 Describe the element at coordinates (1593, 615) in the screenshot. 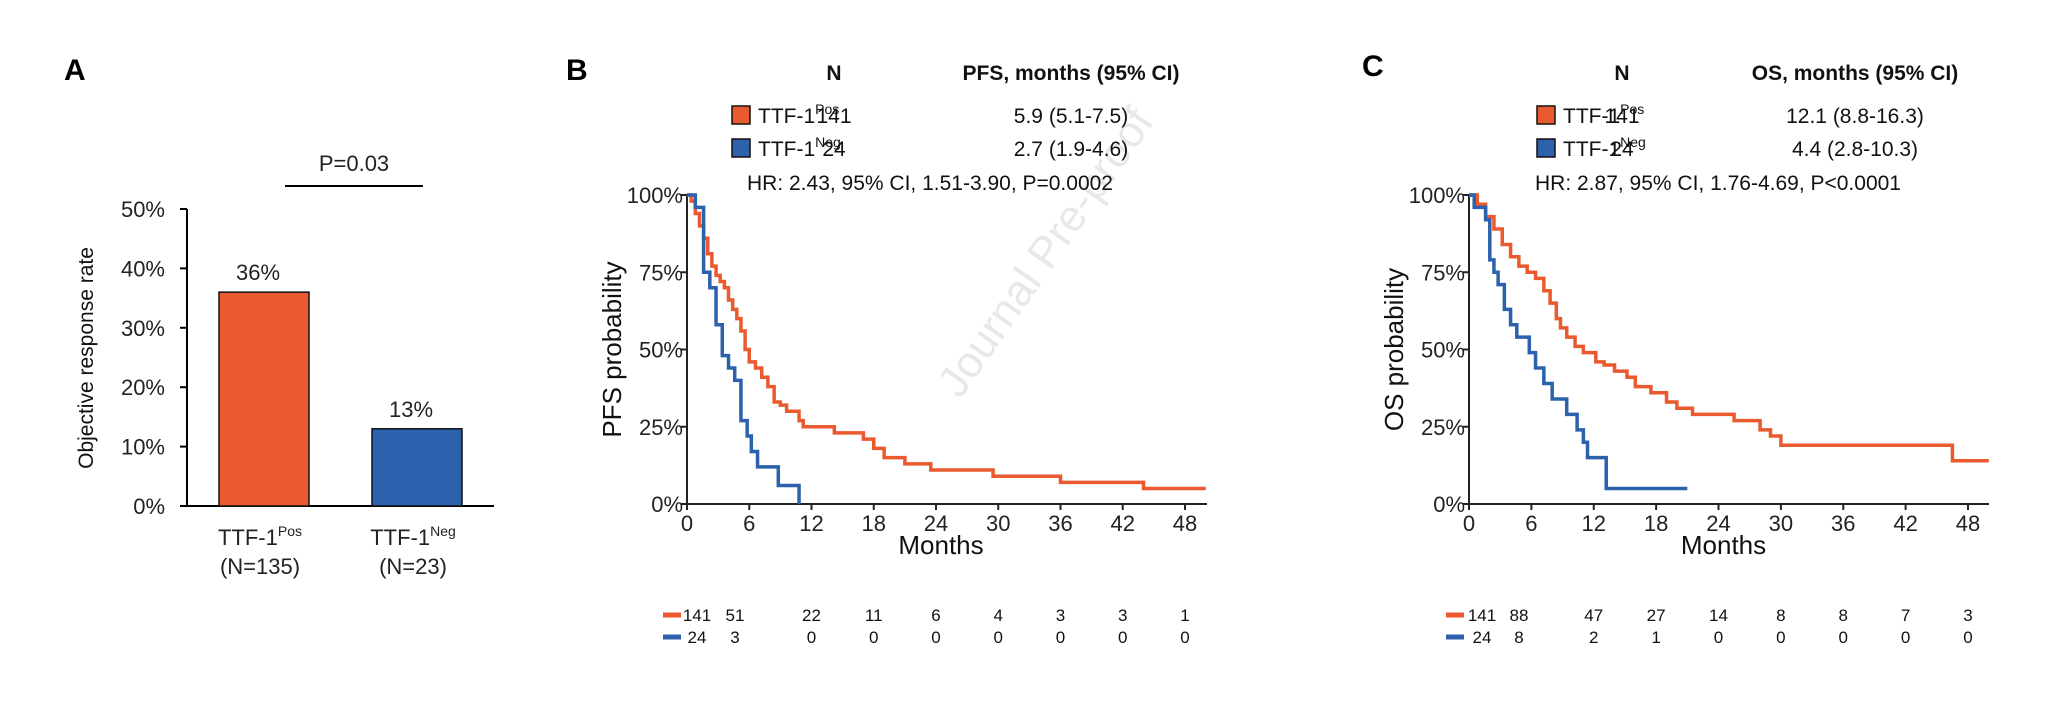

I see `at-risk-count: 47` at that location.